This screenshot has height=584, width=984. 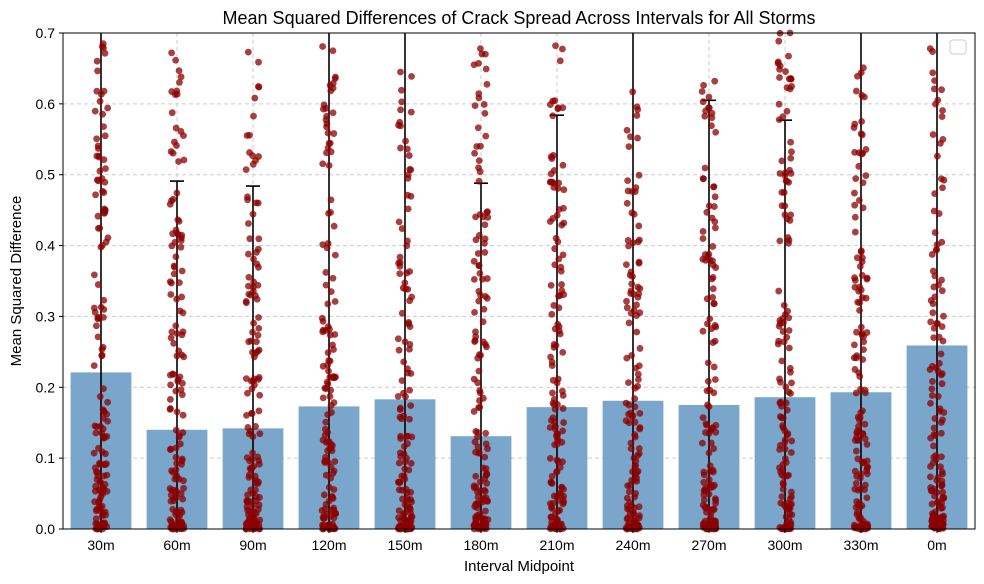 What do you see at coordinates (480, 545) in the screenshot?
I see `x-tick-label: 180m` at bounding box center [480, 545].